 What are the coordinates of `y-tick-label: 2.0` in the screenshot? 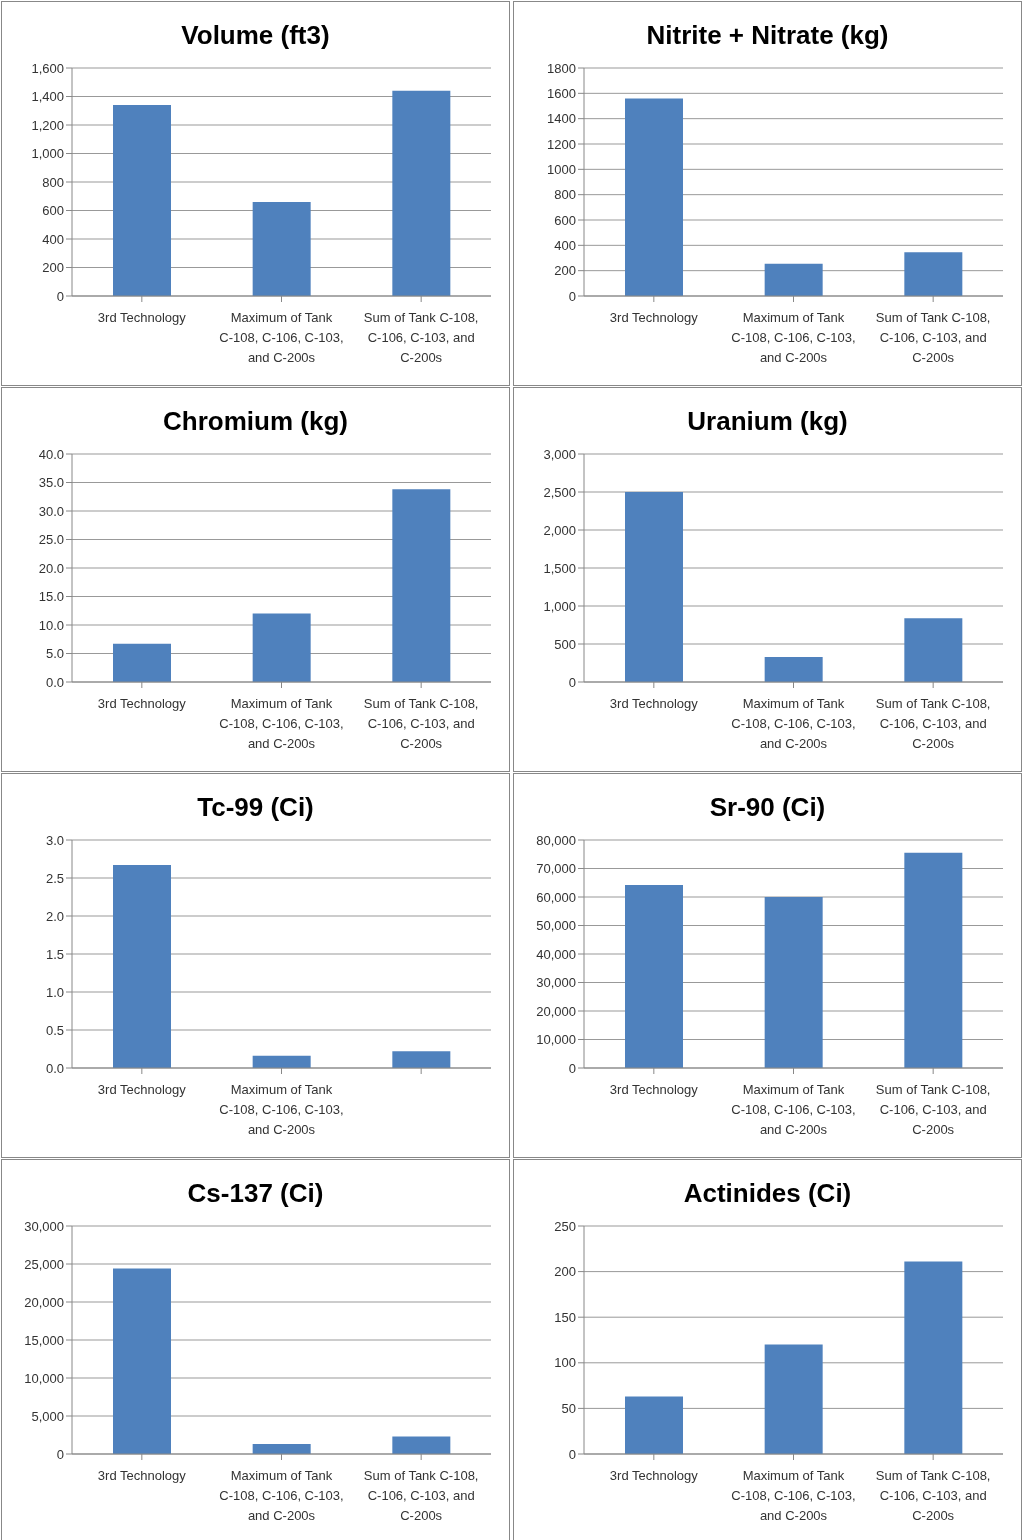 It's located at (54, 916).